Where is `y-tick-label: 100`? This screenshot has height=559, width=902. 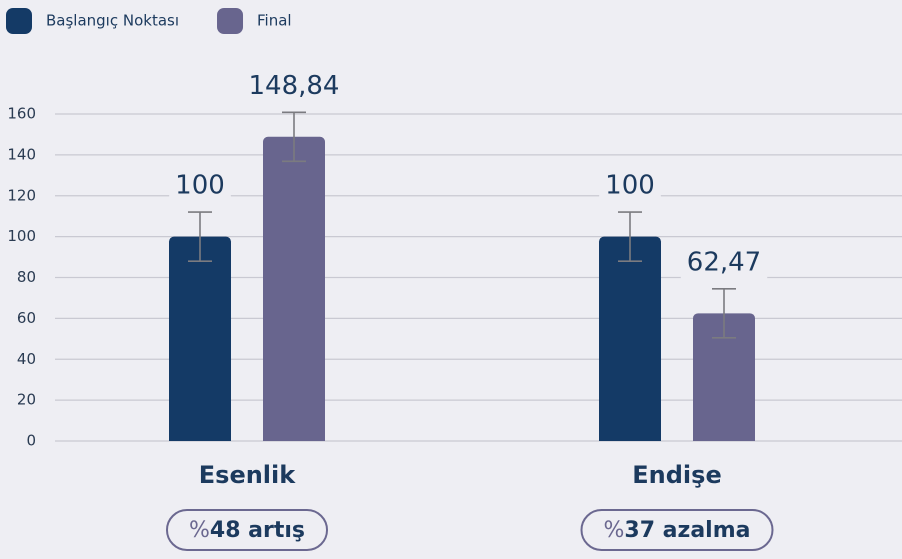
y-tick-label: 100 is located at coordinates (21, 236).